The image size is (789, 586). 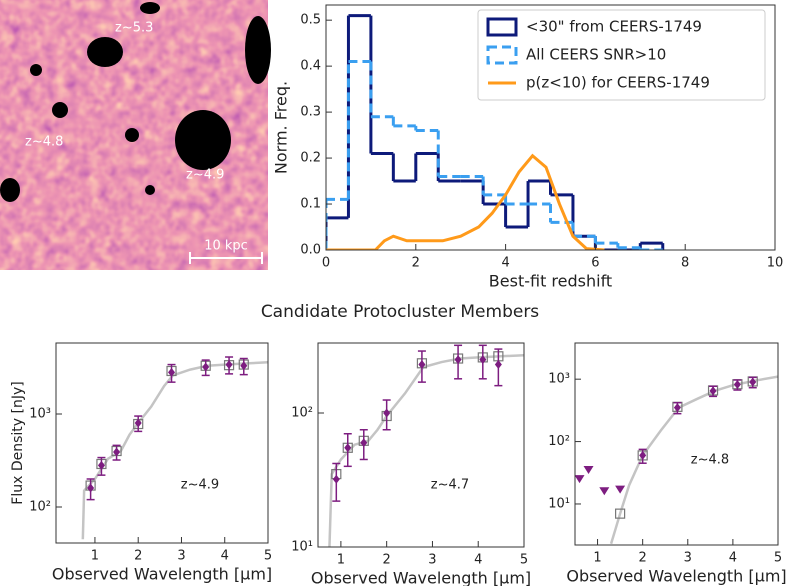 I want to click on annotation: z~4.8, so click(x=710, y=460).